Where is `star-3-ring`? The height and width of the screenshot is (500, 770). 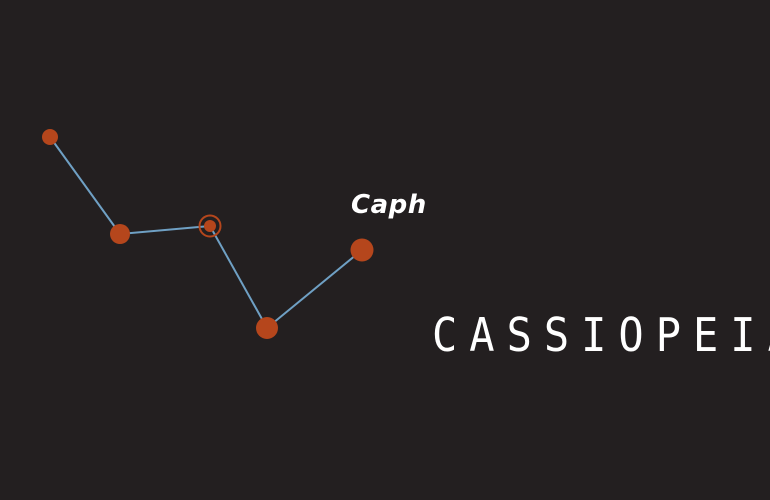
star-3-ring is located at coordinates (210, 226).